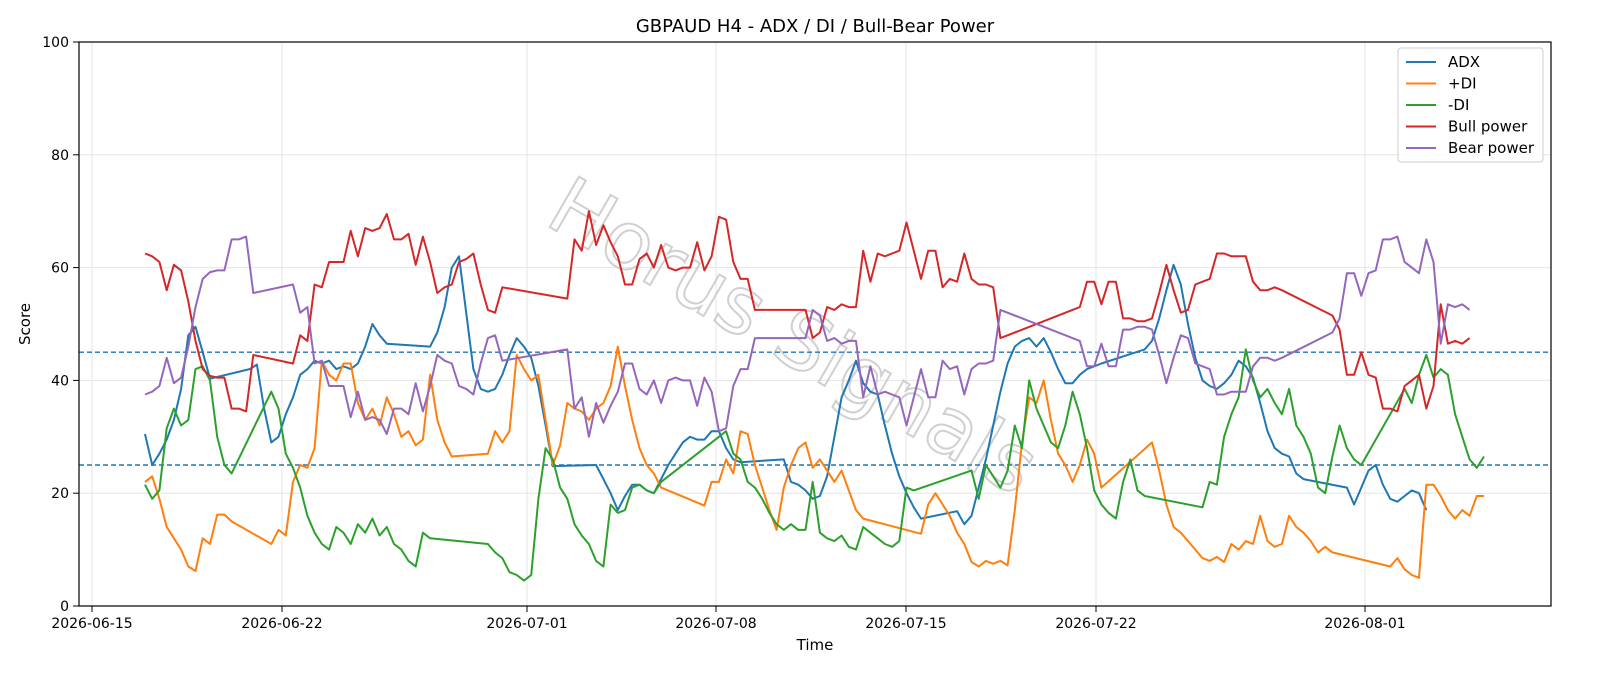 Image resolution: width=1600 pixels, height=686 pixels. Describe the element at coordinates (526, 624) in the screenshot. I see `x-tick-label: 2026-07-01` at that location.